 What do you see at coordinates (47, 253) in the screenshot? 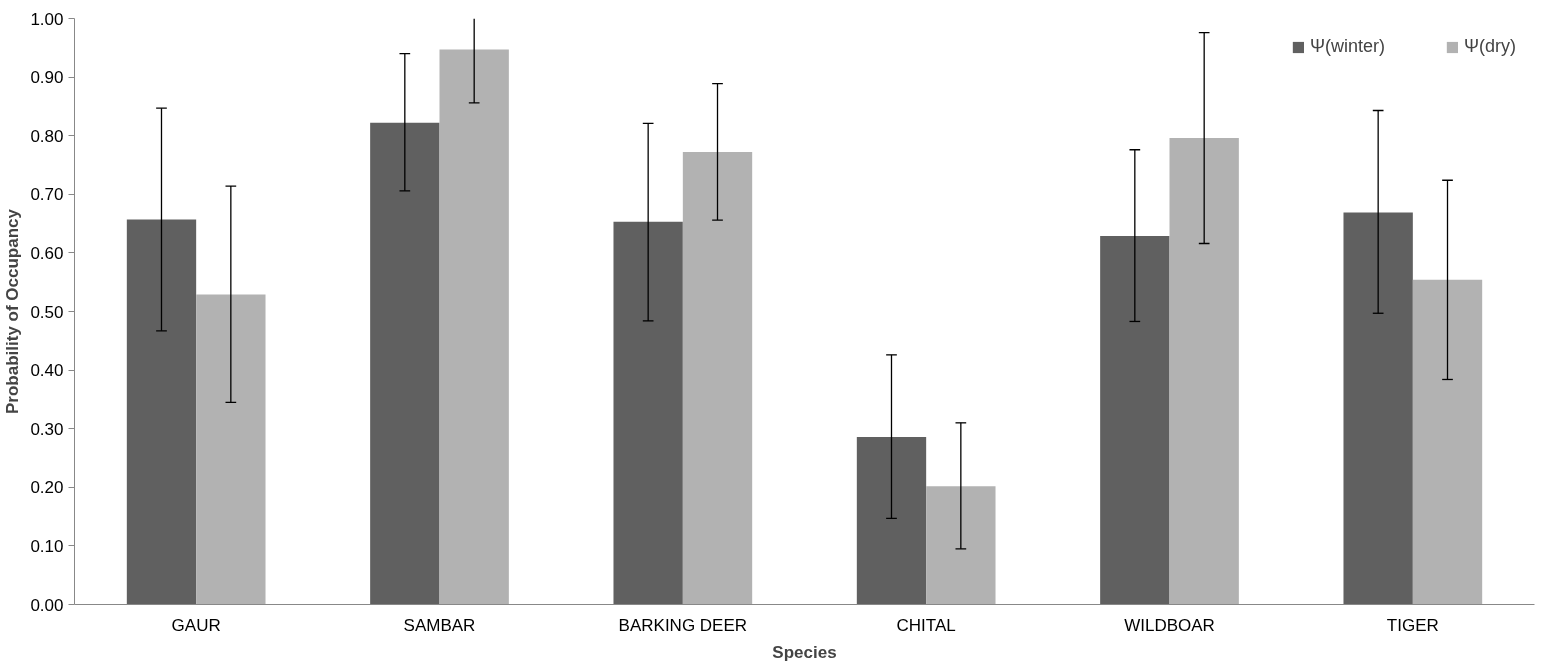
I see `y-tick-label: 0.60` at bounding box center [47, 253].